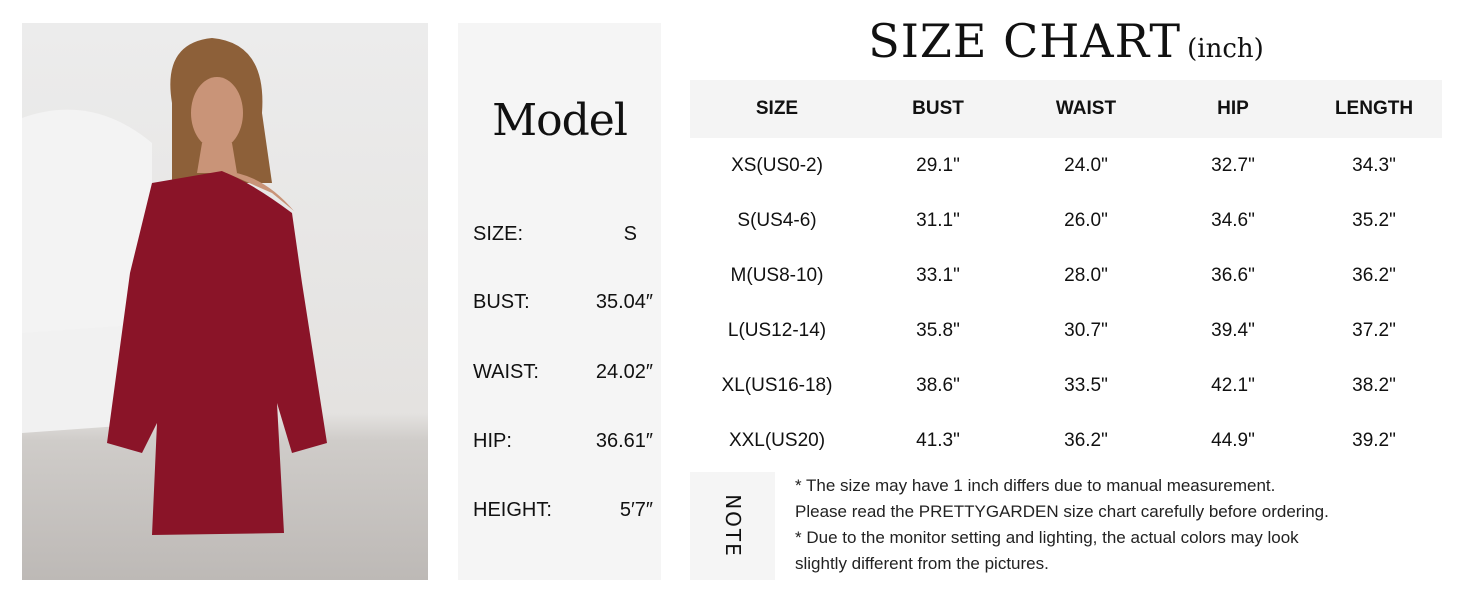 This screenshot has width=1464, height=600. I want to click on table-cell: XXL(US20), so click(777, 440).